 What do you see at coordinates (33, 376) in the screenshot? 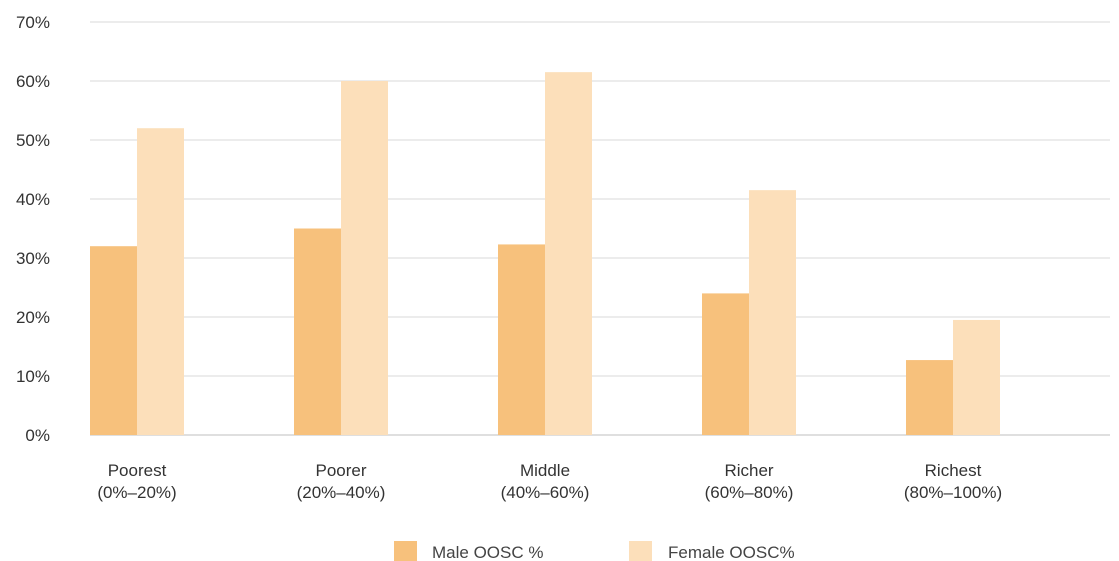
I see `y-tick-label: 10%` at bounding box center [33, 376].